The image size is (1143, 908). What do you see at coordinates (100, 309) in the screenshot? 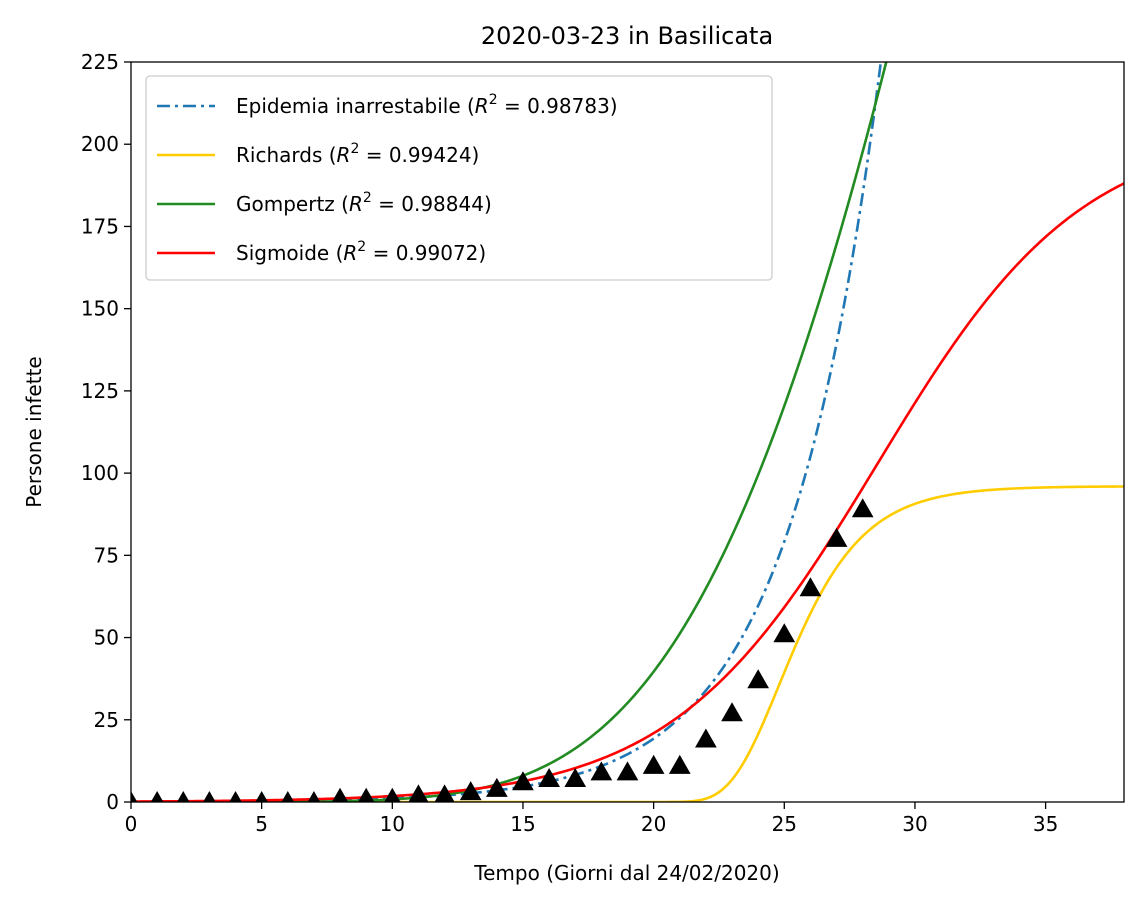
I see `y-tick-label: 150` at bounding box center [100, 309].